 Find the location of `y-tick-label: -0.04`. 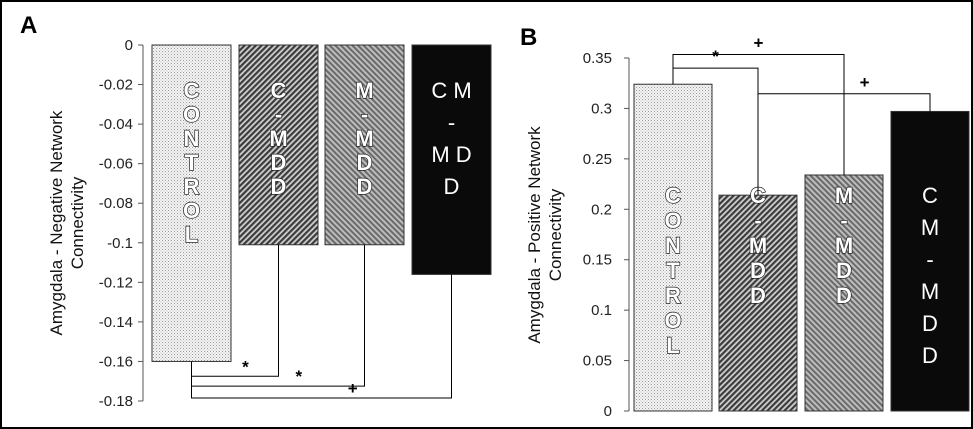

y-tick-label: -0.04 is located at coordinates (116, 124).